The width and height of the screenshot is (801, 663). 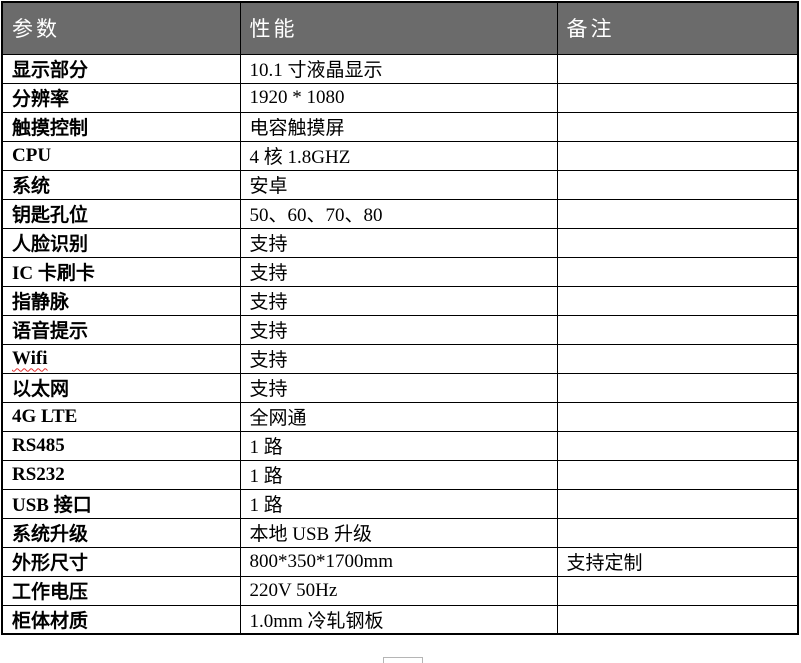 What do you see at coordinates (121, 155) in the screenshot?
I see `param-cell: CPU` at bounding box center [121, 155].